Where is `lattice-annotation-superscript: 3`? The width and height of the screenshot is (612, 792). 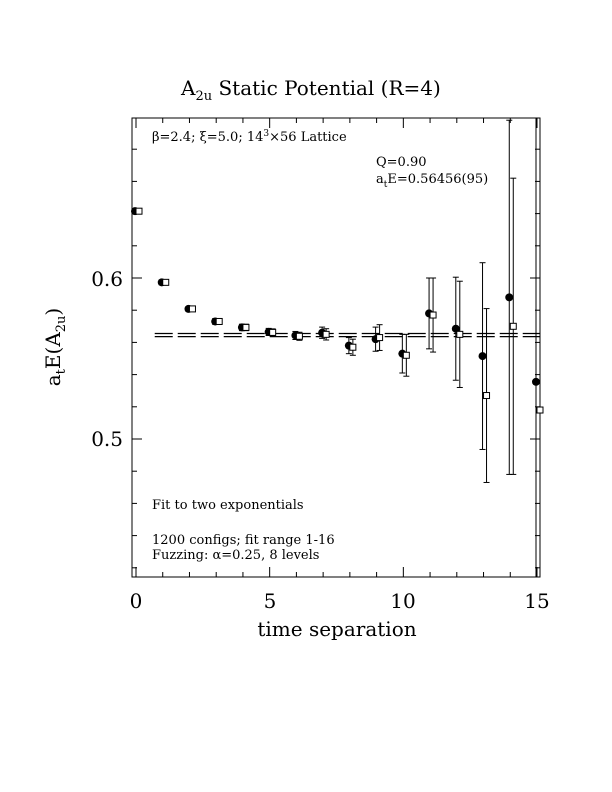
lattice-annotation-superscript: 3 is located at coordinates (266, 134).